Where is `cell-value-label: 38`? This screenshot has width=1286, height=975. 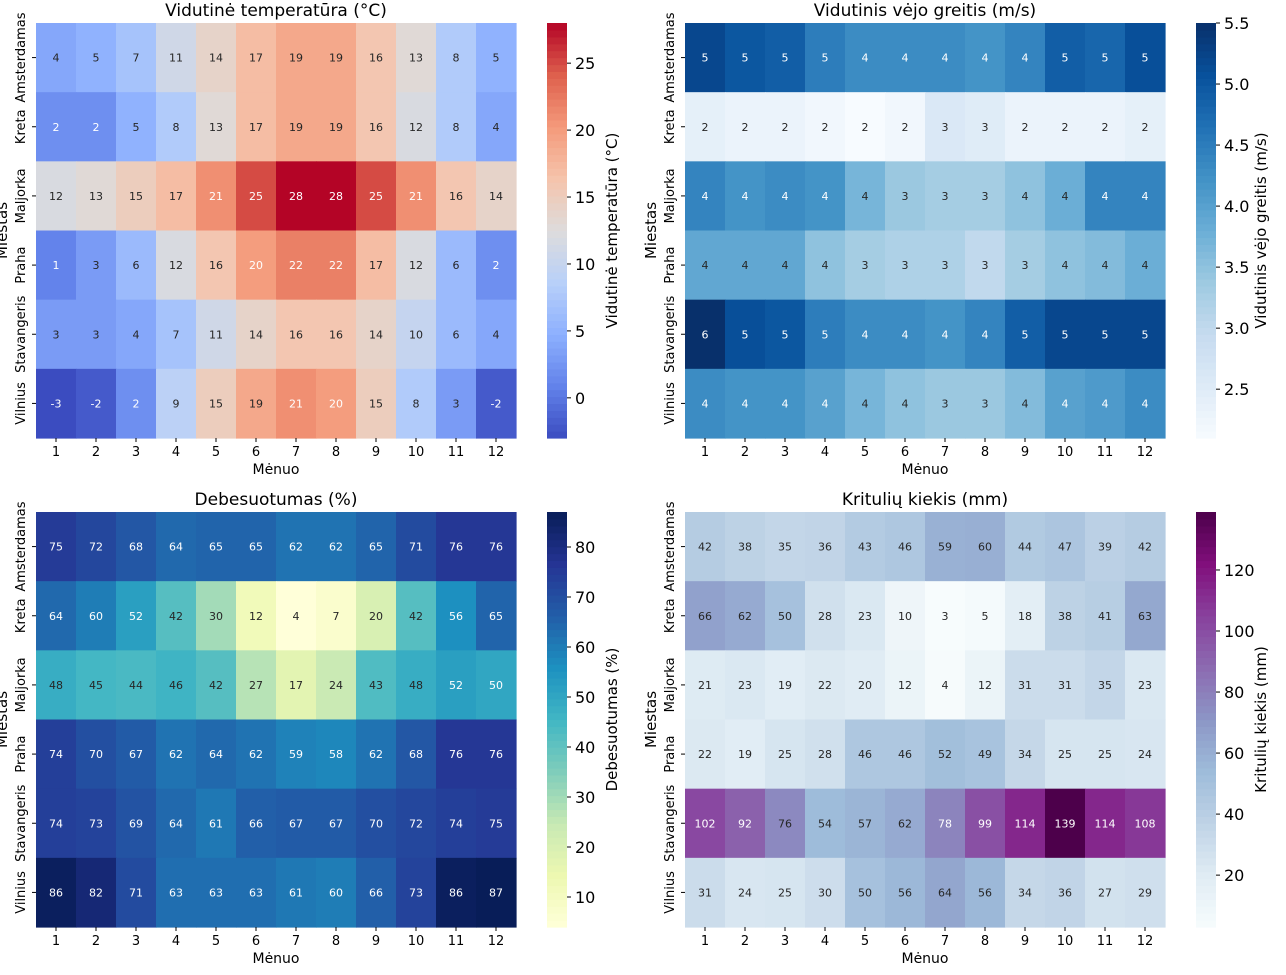 cell-value-label: 38 is located at coordinates (745, 547).